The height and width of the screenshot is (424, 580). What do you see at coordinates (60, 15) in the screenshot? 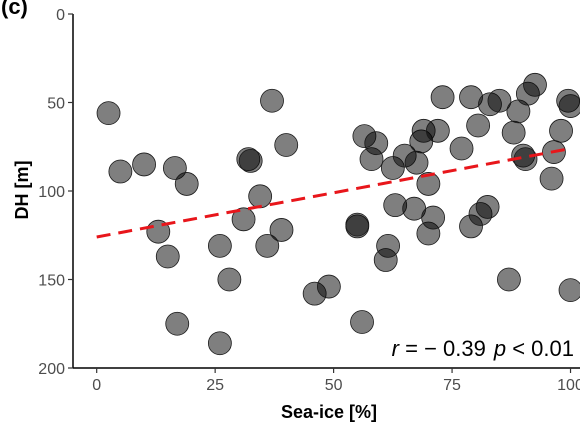
I see `y-tick-label: 0` at bounding box center [60, 15].